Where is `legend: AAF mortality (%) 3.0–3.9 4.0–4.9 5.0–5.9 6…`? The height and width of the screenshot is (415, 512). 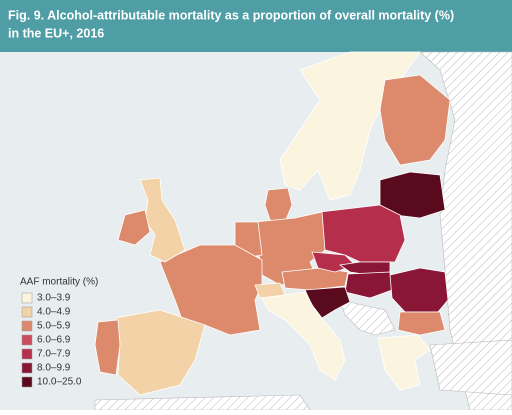 legend: AAF mortality (%) 3.0–3.9 4.0–4.9 5.0–5.9 6… is located at coordinates (59, 332).